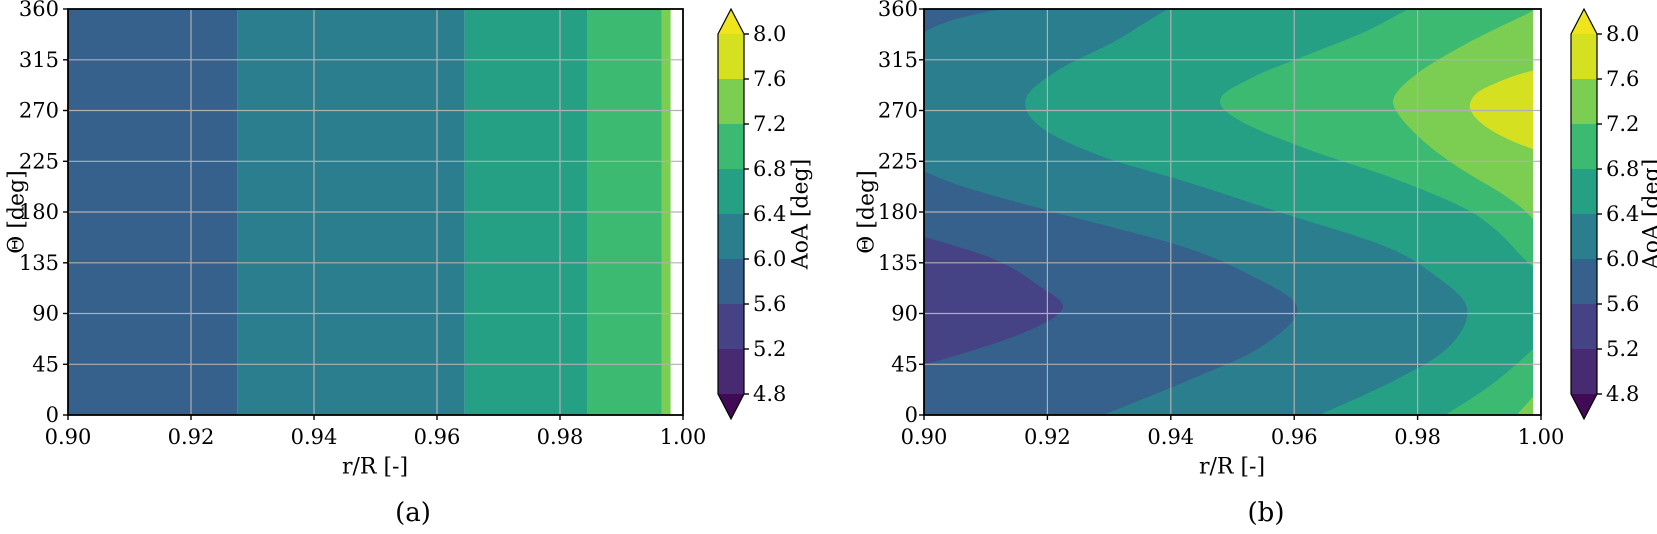 The height and width of the screenshot is (534, 1657). What do you see at coordinates (801, 214) in the screenshot?
I see `colorbar-label-a: AoA [deg]` at bounding box center [801, 214].